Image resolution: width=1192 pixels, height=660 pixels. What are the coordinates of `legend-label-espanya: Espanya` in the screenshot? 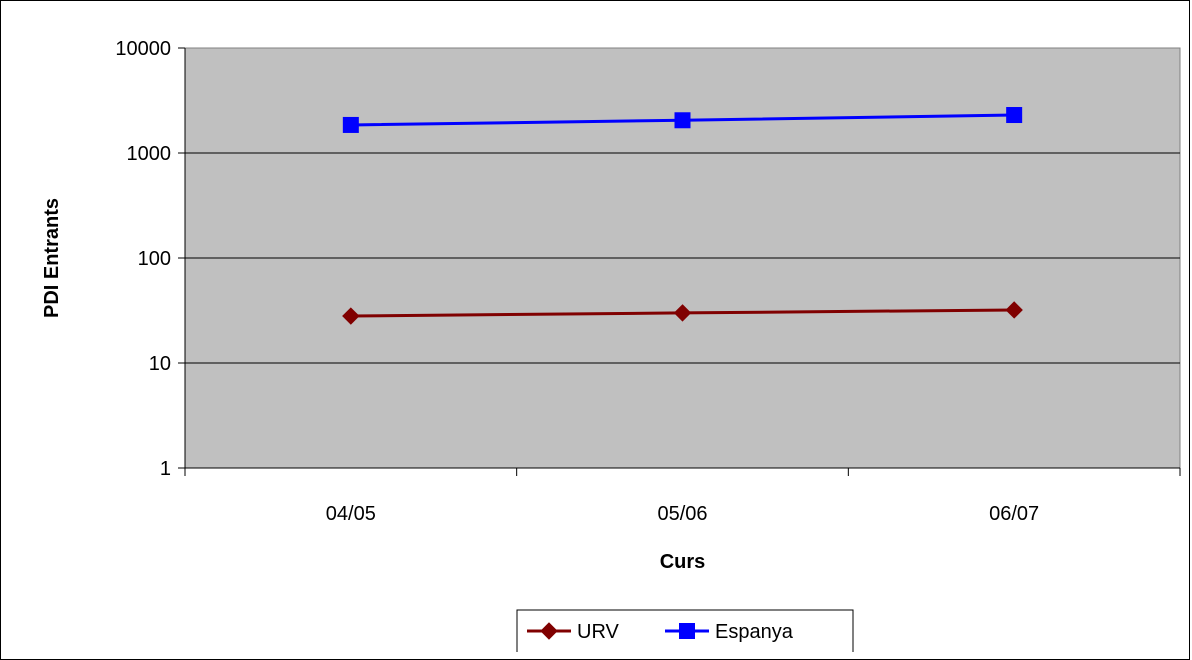 It's located at (754, 632).